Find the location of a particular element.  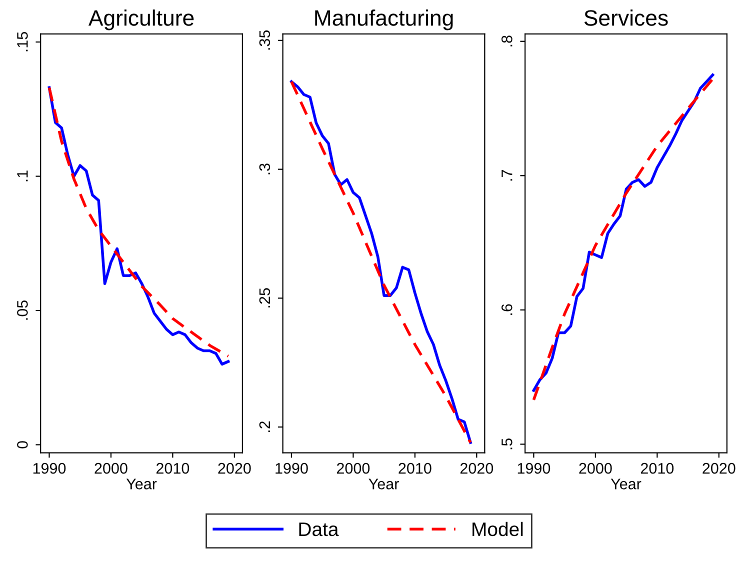

y-tick-label: 0 is located at coordinates (22, 444).